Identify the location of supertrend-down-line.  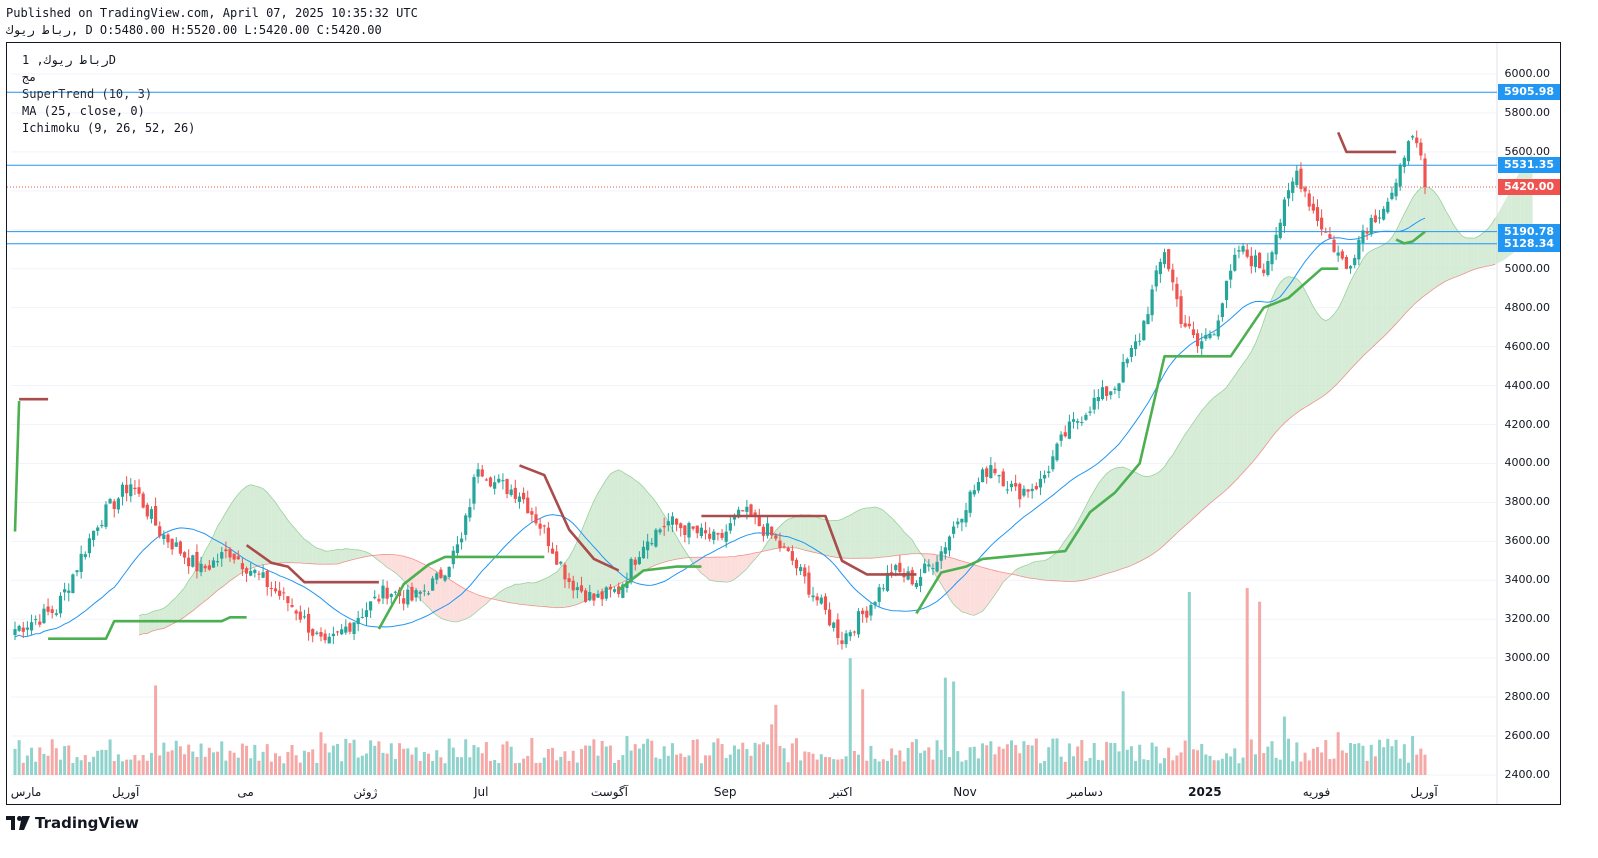
(569, 518).